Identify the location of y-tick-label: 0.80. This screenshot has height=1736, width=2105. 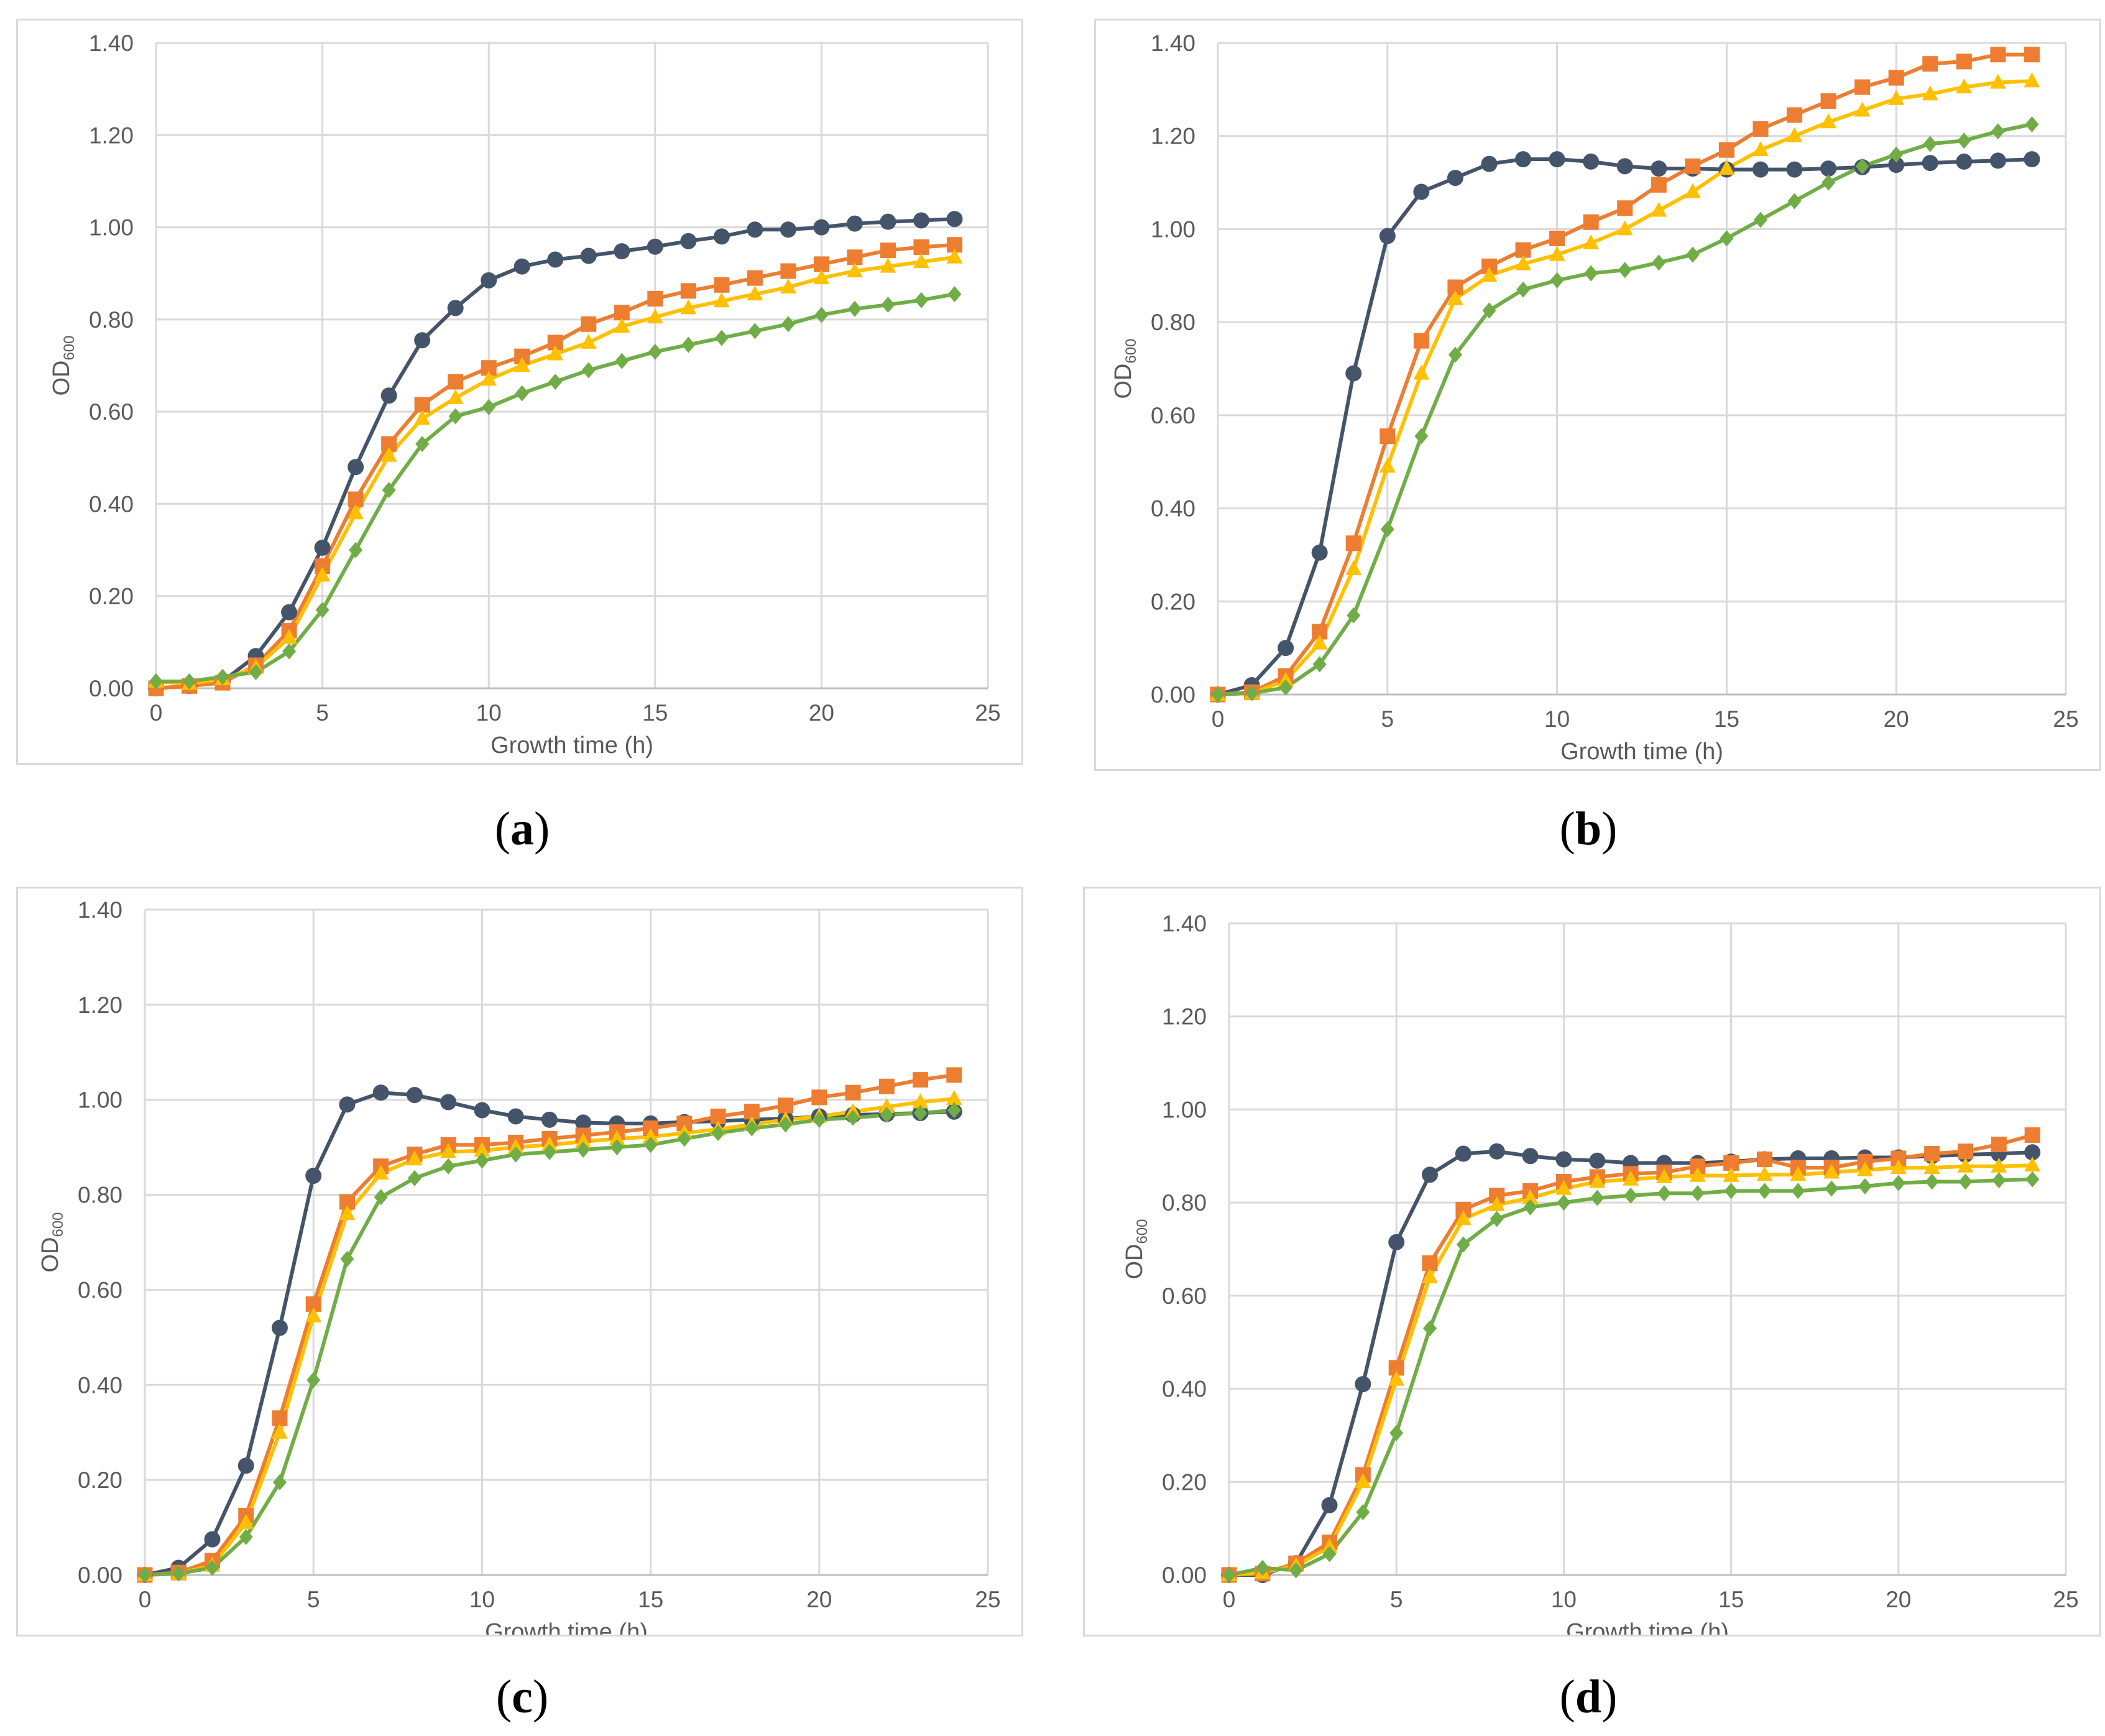
(100, 1195).